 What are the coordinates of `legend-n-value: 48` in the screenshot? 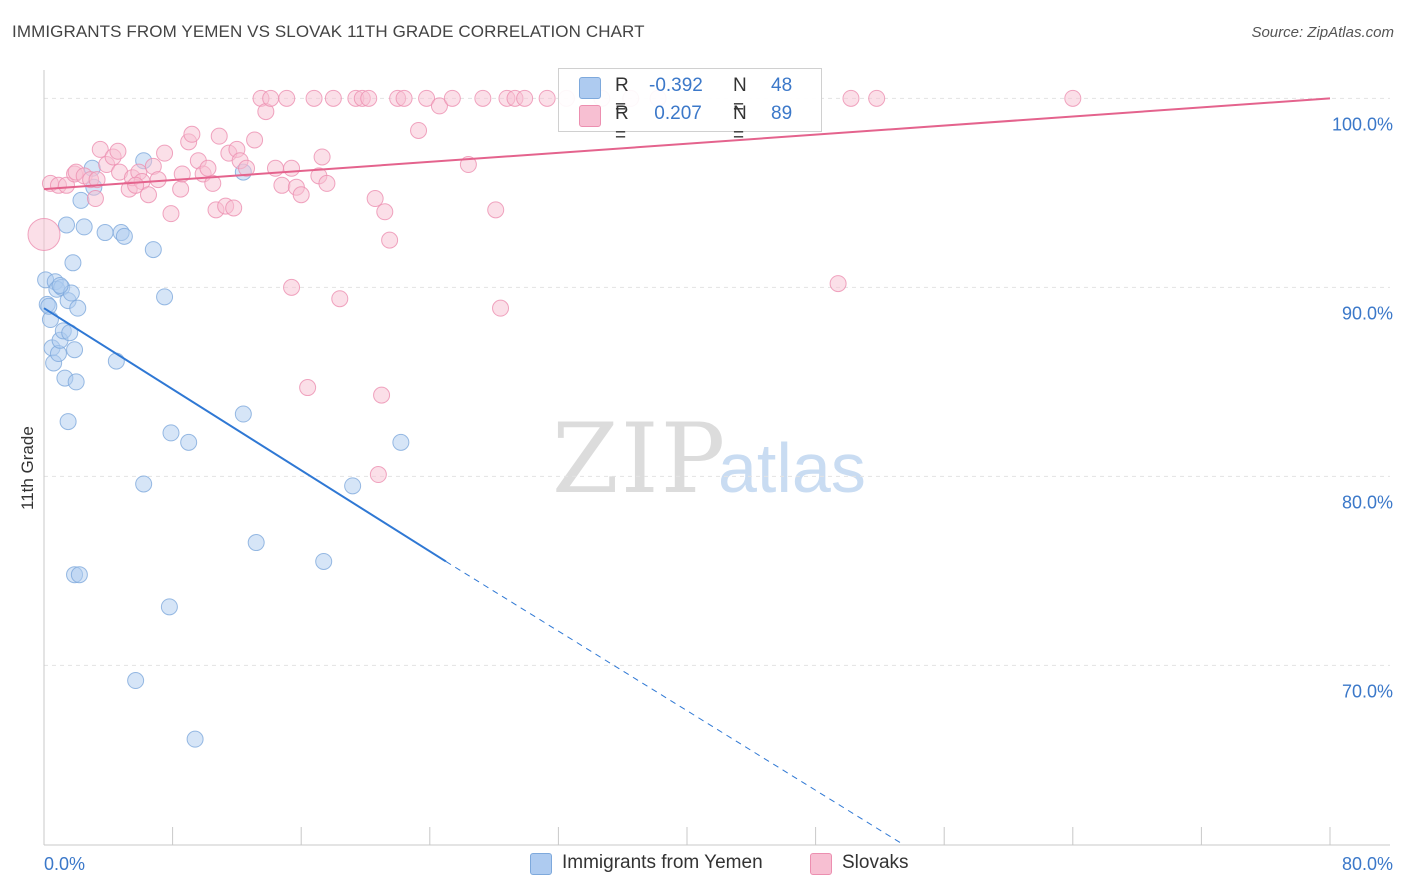 It's located at (782, 85).